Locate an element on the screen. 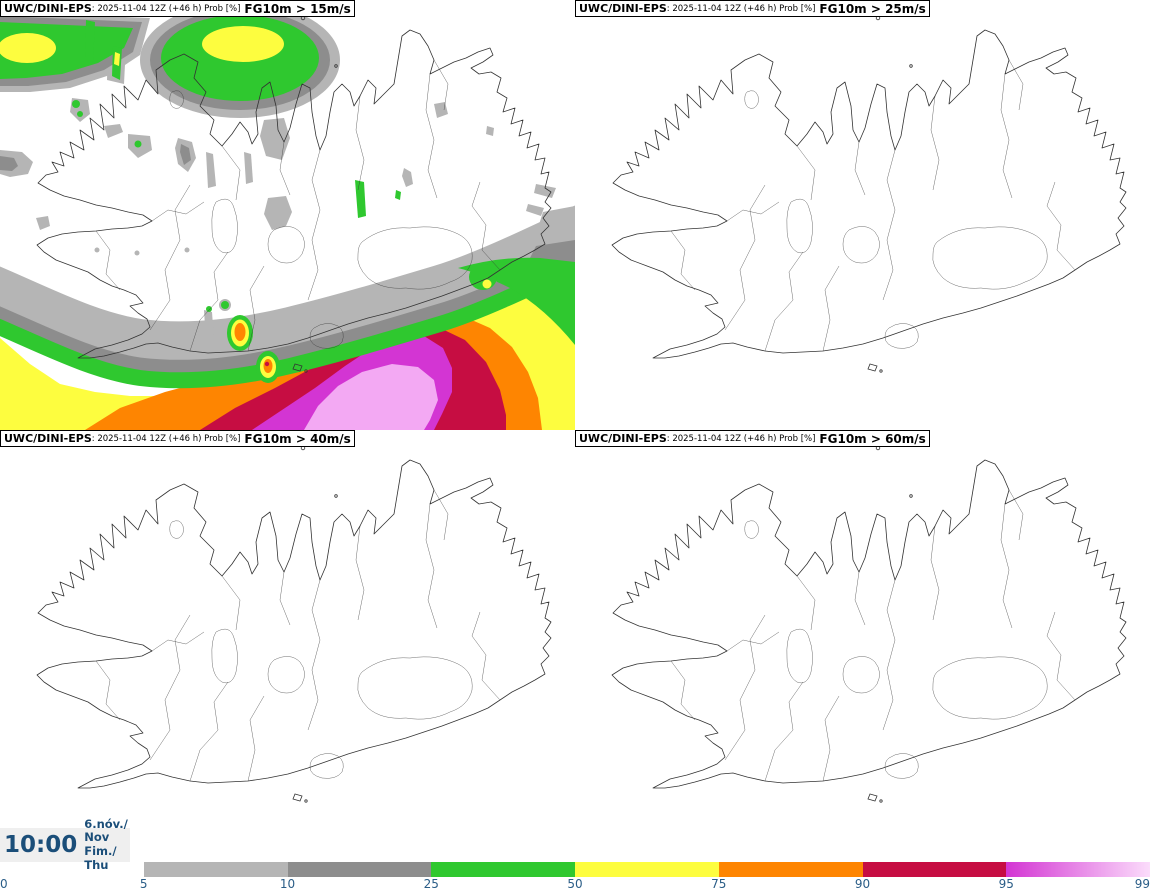 Image resolution: width=1150 pixels, height=891 pixels. colorbar-tick-10: 10 is located at coordinates (287, 884).